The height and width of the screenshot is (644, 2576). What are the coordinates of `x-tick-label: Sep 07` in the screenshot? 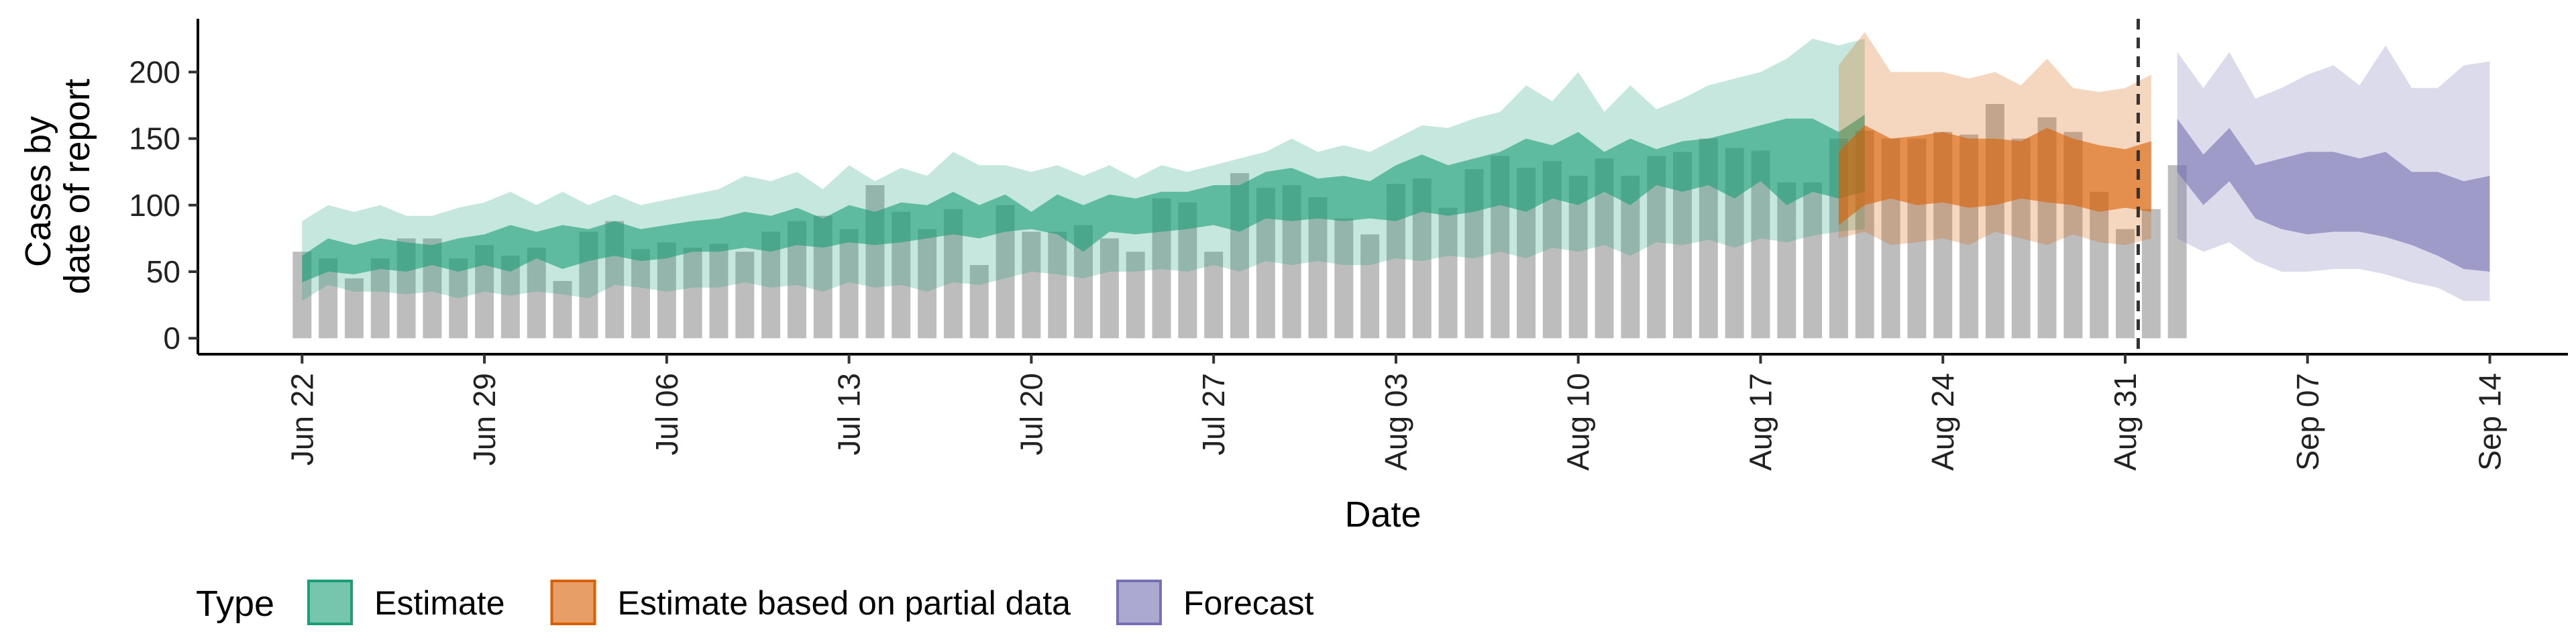 It's located at (2307, 422).